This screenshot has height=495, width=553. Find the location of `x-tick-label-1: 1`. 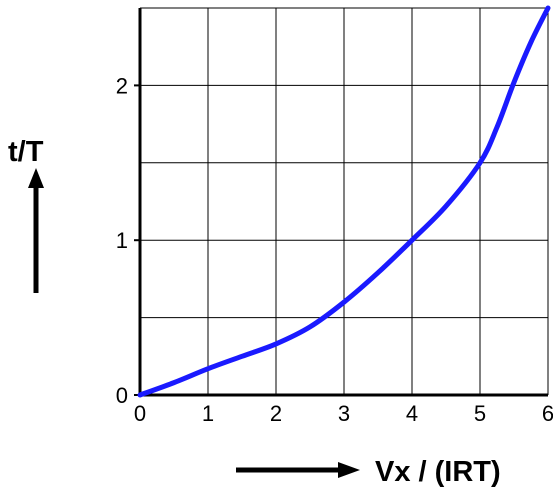

x-tick-label-1: 1 is located at coordinates (208, 413).